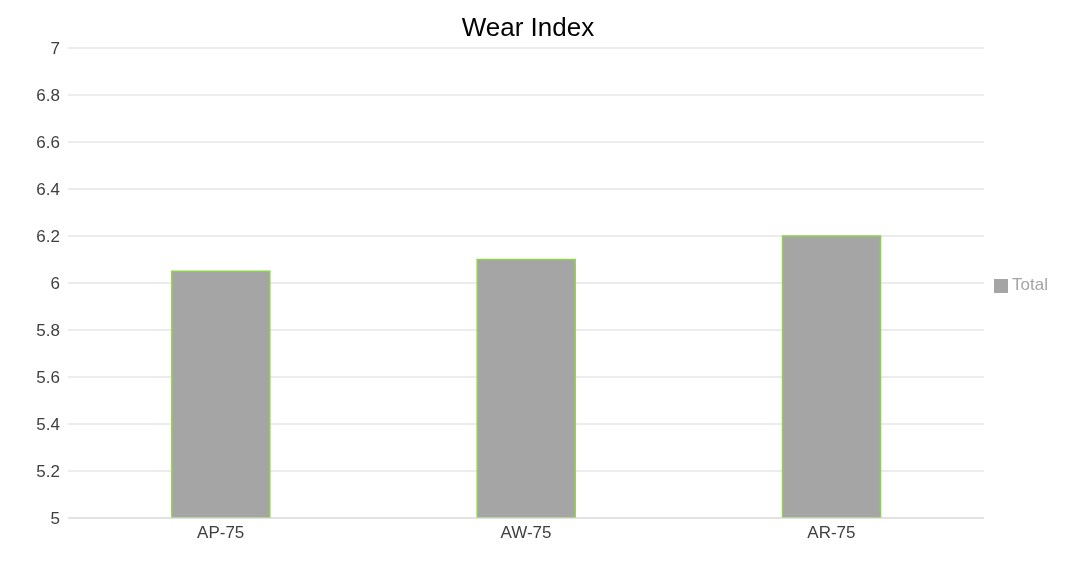  Describe the element at coordinates (48, 143) in the screenshot. I see `y-tick-label: 6.6` at that location.